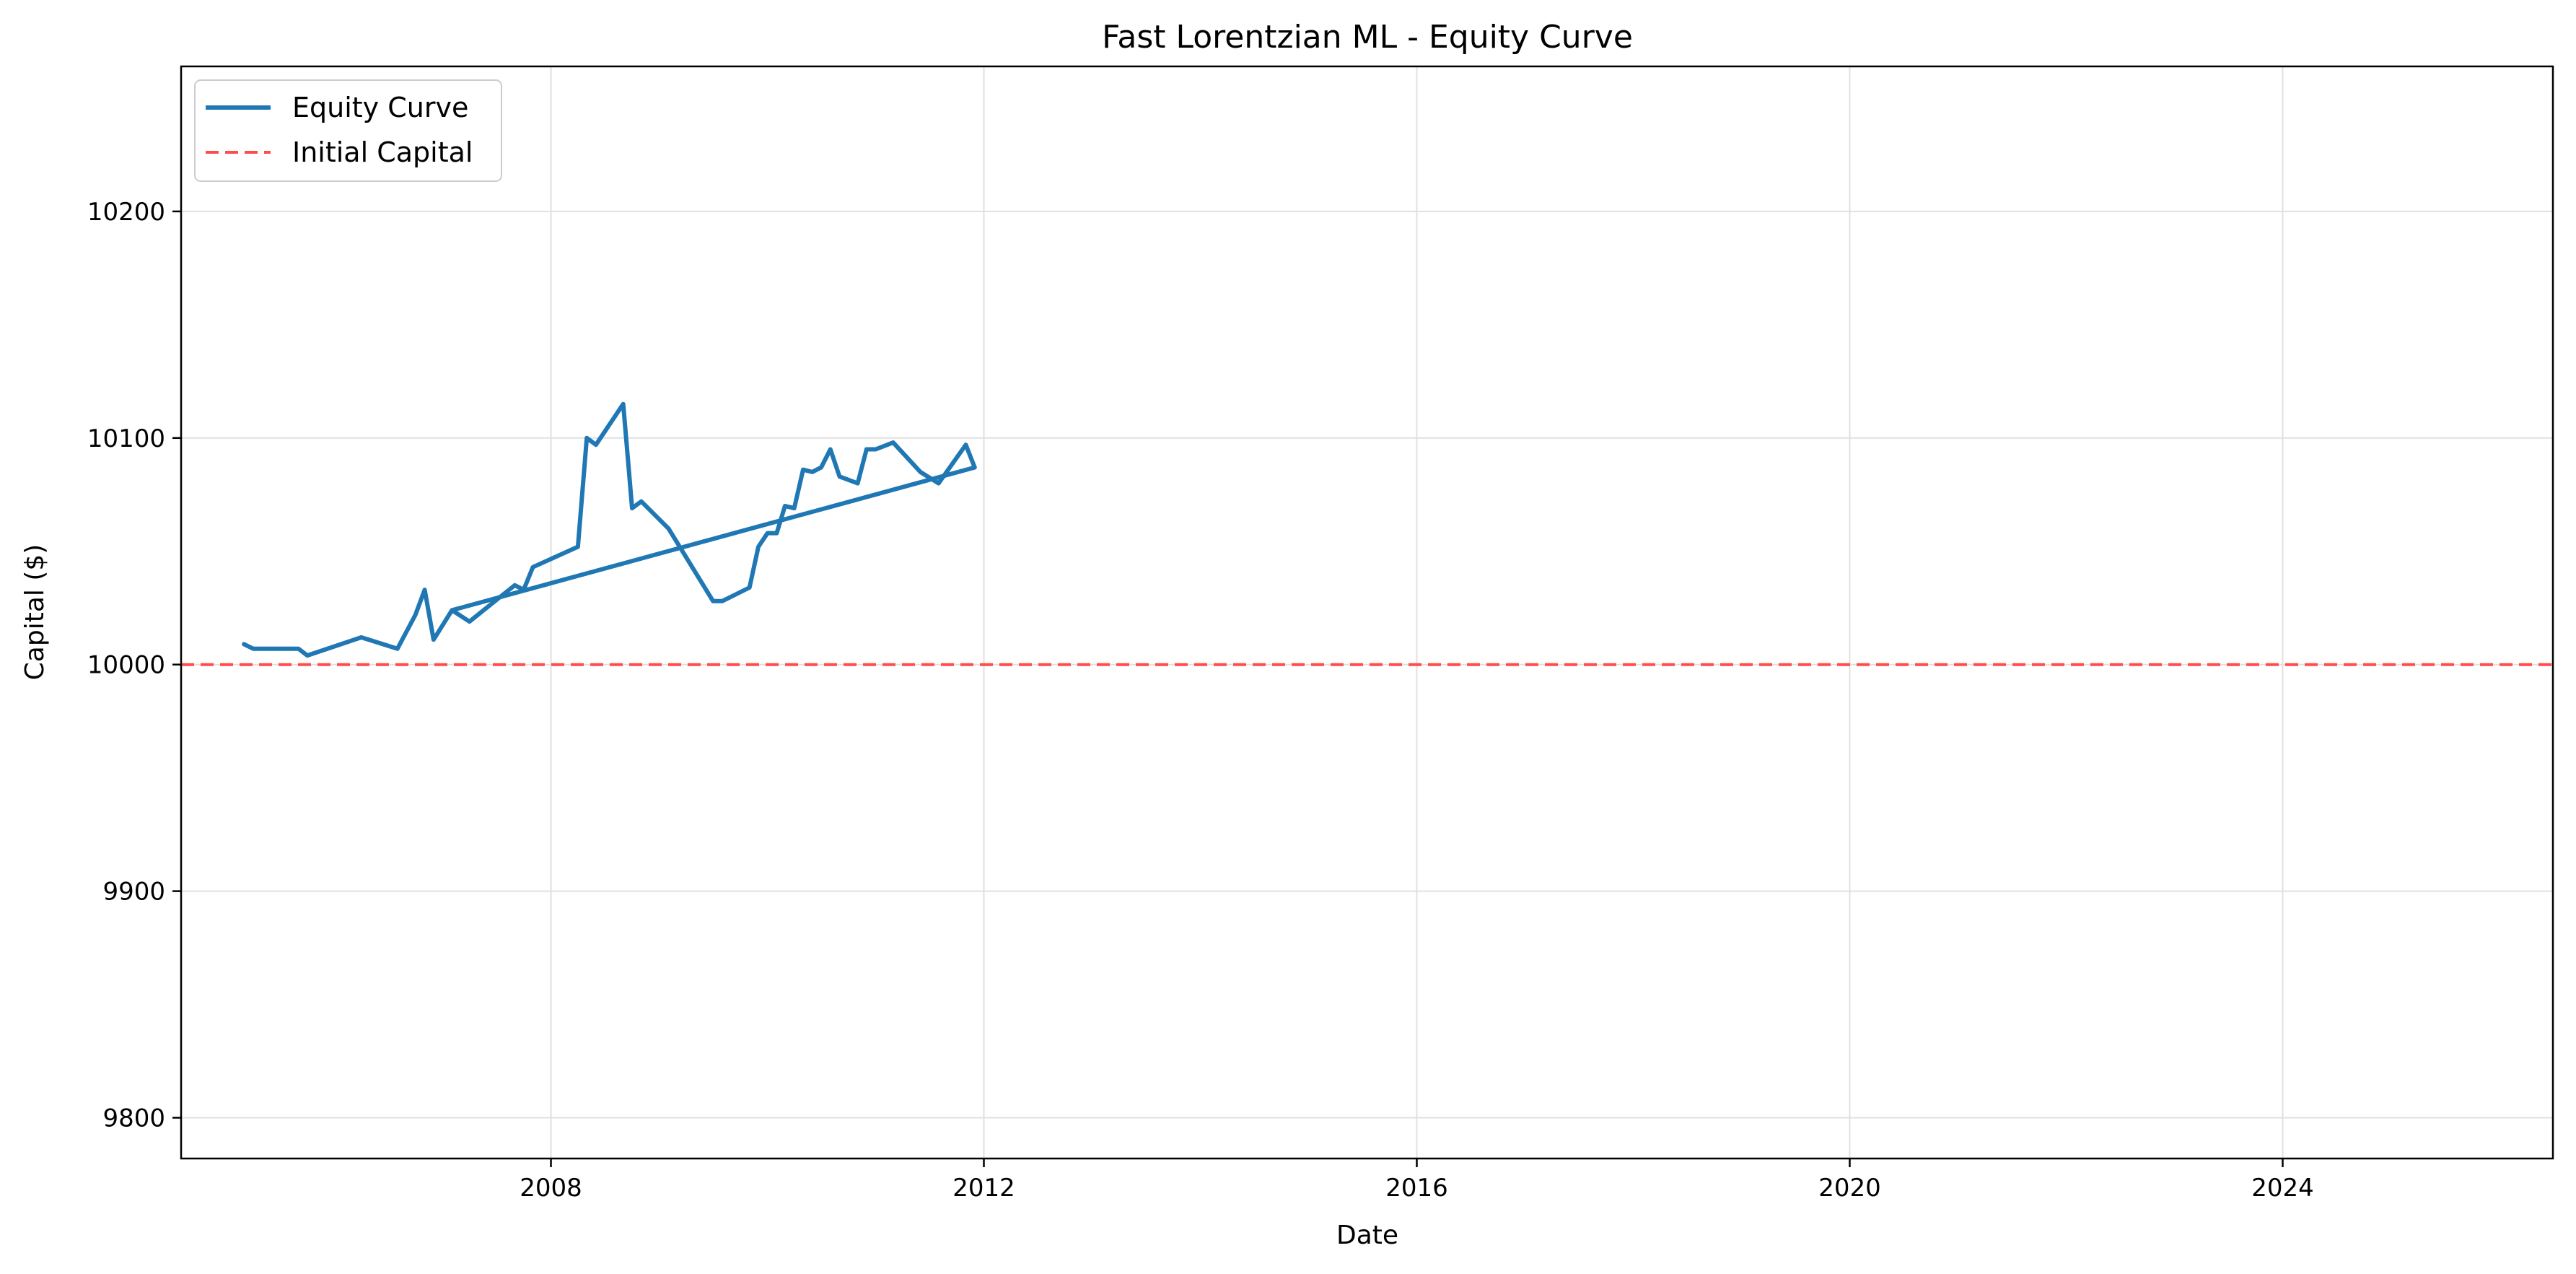 The image size is (2576, 1274). I want to click on legend-label: Initial Capital, so click(383, 152).